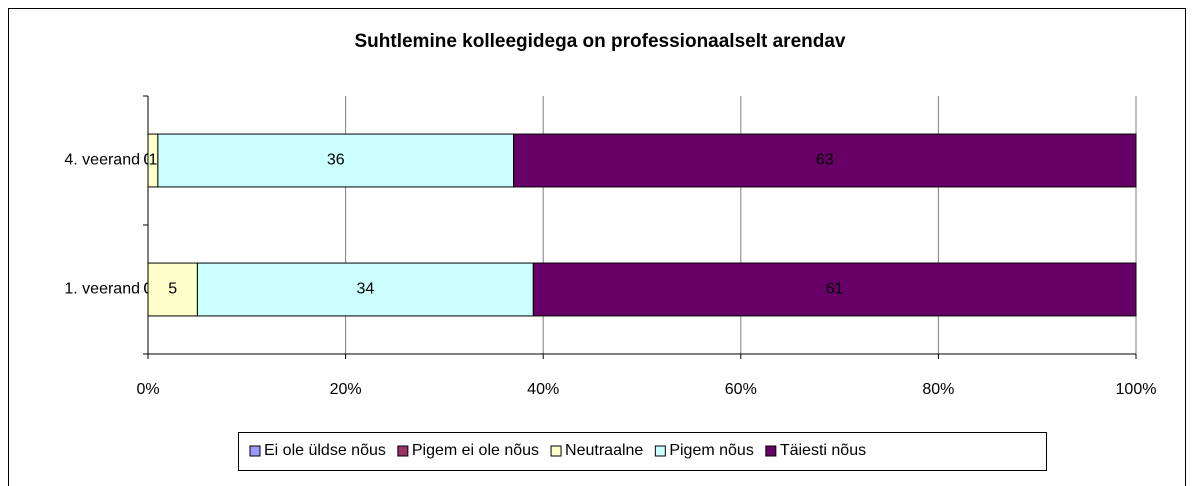 The image size is (1192, 486). I want to click on y-tick-label: 4. veerand, so click(102, 160).